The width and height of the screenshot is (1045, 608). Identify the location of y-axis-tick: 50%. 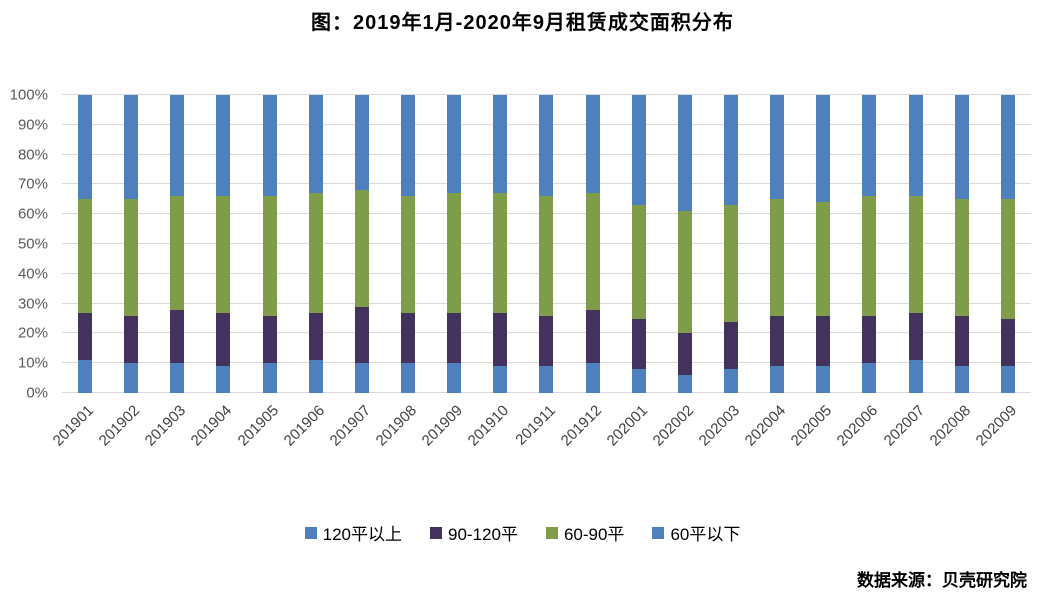
(32, 244).